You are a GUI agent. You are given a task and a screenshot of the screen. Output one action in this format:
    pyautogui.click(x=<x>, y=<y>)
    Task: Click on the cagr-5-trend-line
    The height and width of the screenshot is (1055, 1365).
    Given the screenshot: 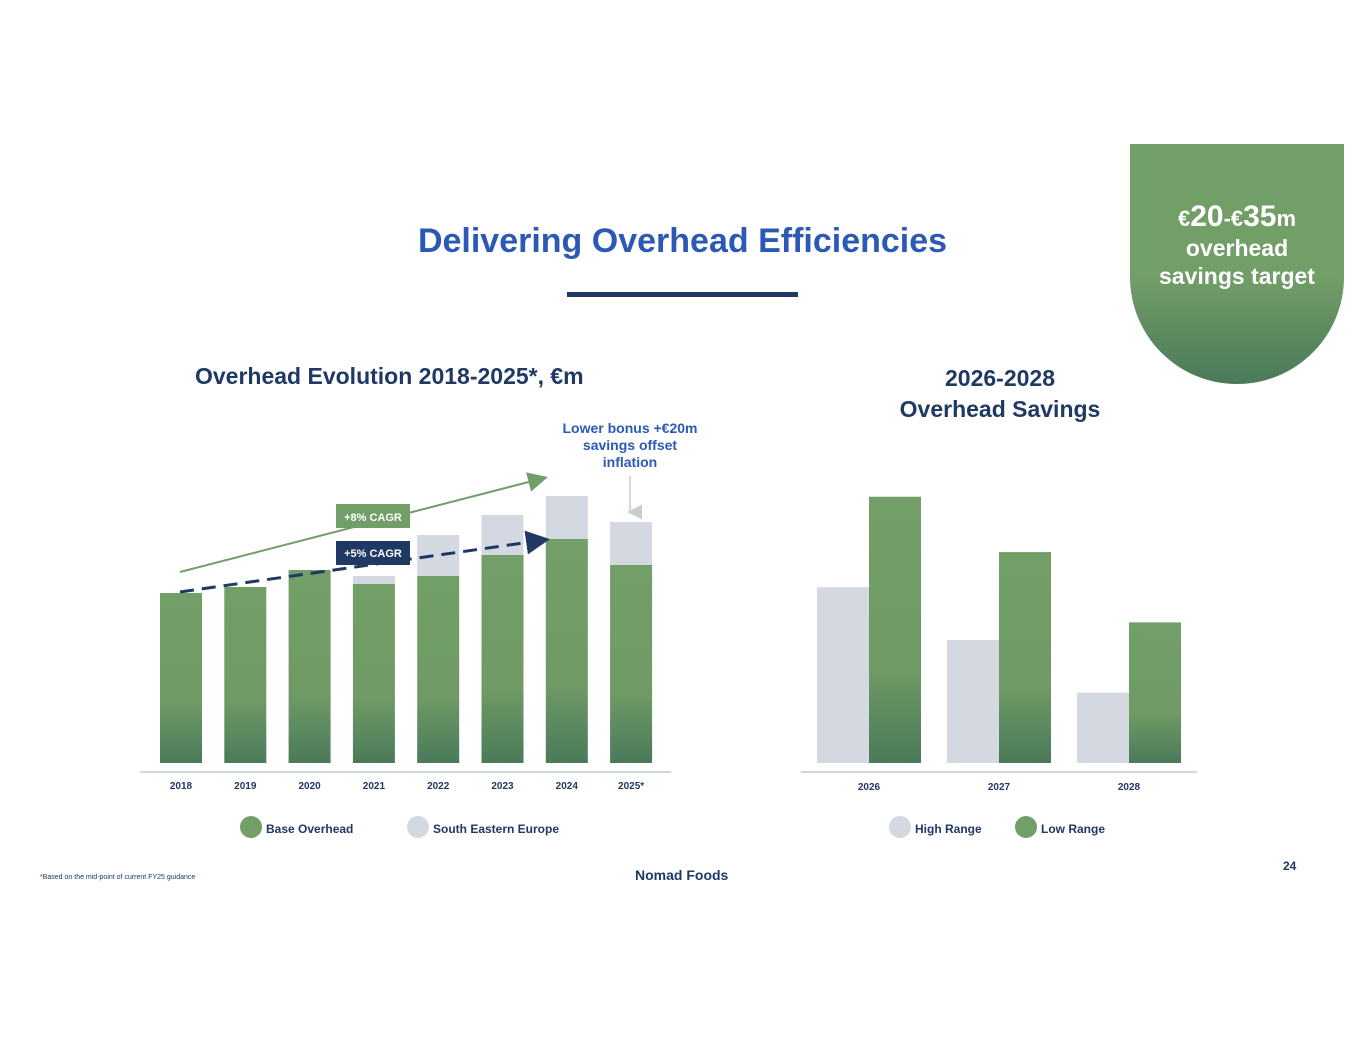 What is the action you would take?
    pyautogui.click(x=364, y=562)
    